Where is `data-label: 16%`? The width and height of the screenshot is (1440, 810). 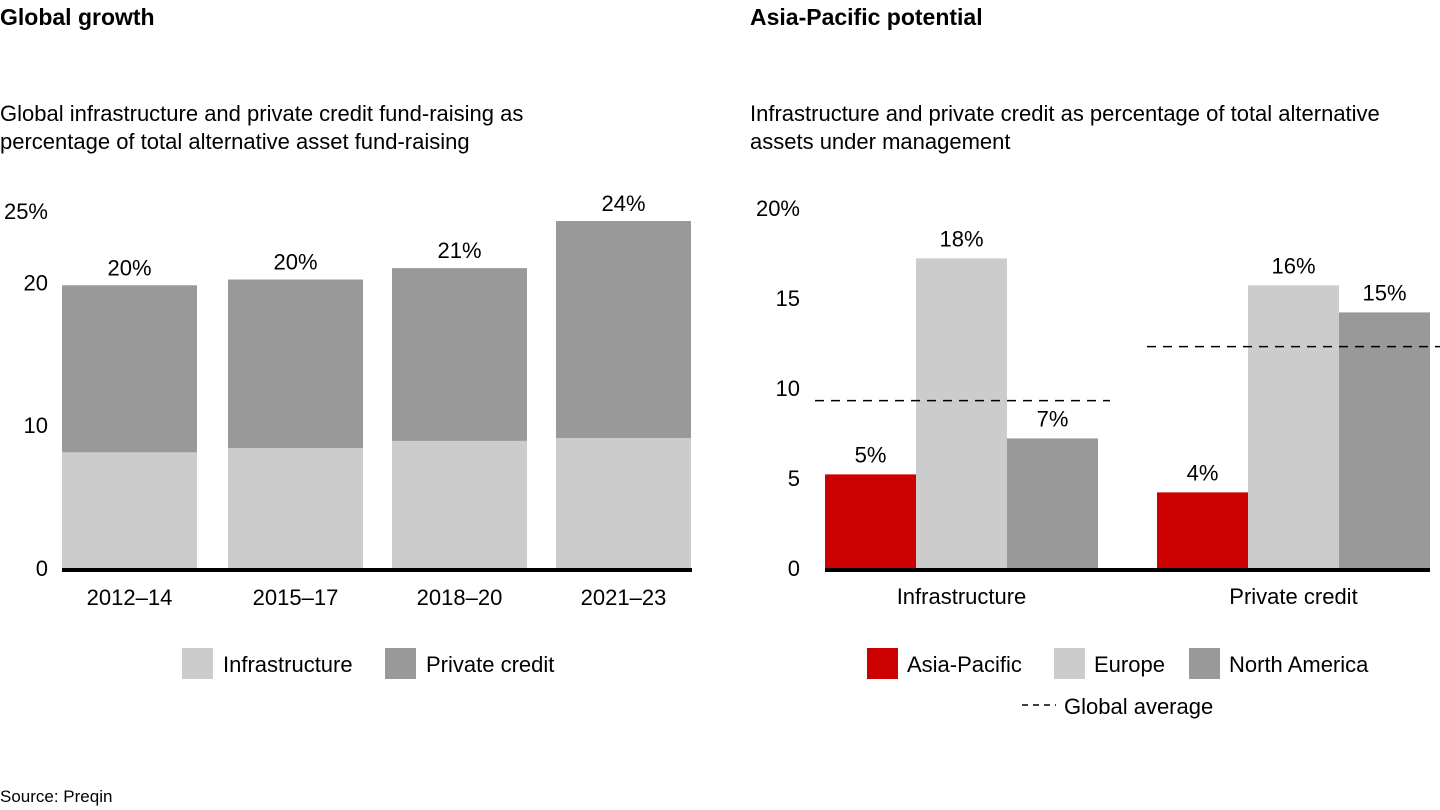 data-label: 16% is located at coordinates (1293, 265).